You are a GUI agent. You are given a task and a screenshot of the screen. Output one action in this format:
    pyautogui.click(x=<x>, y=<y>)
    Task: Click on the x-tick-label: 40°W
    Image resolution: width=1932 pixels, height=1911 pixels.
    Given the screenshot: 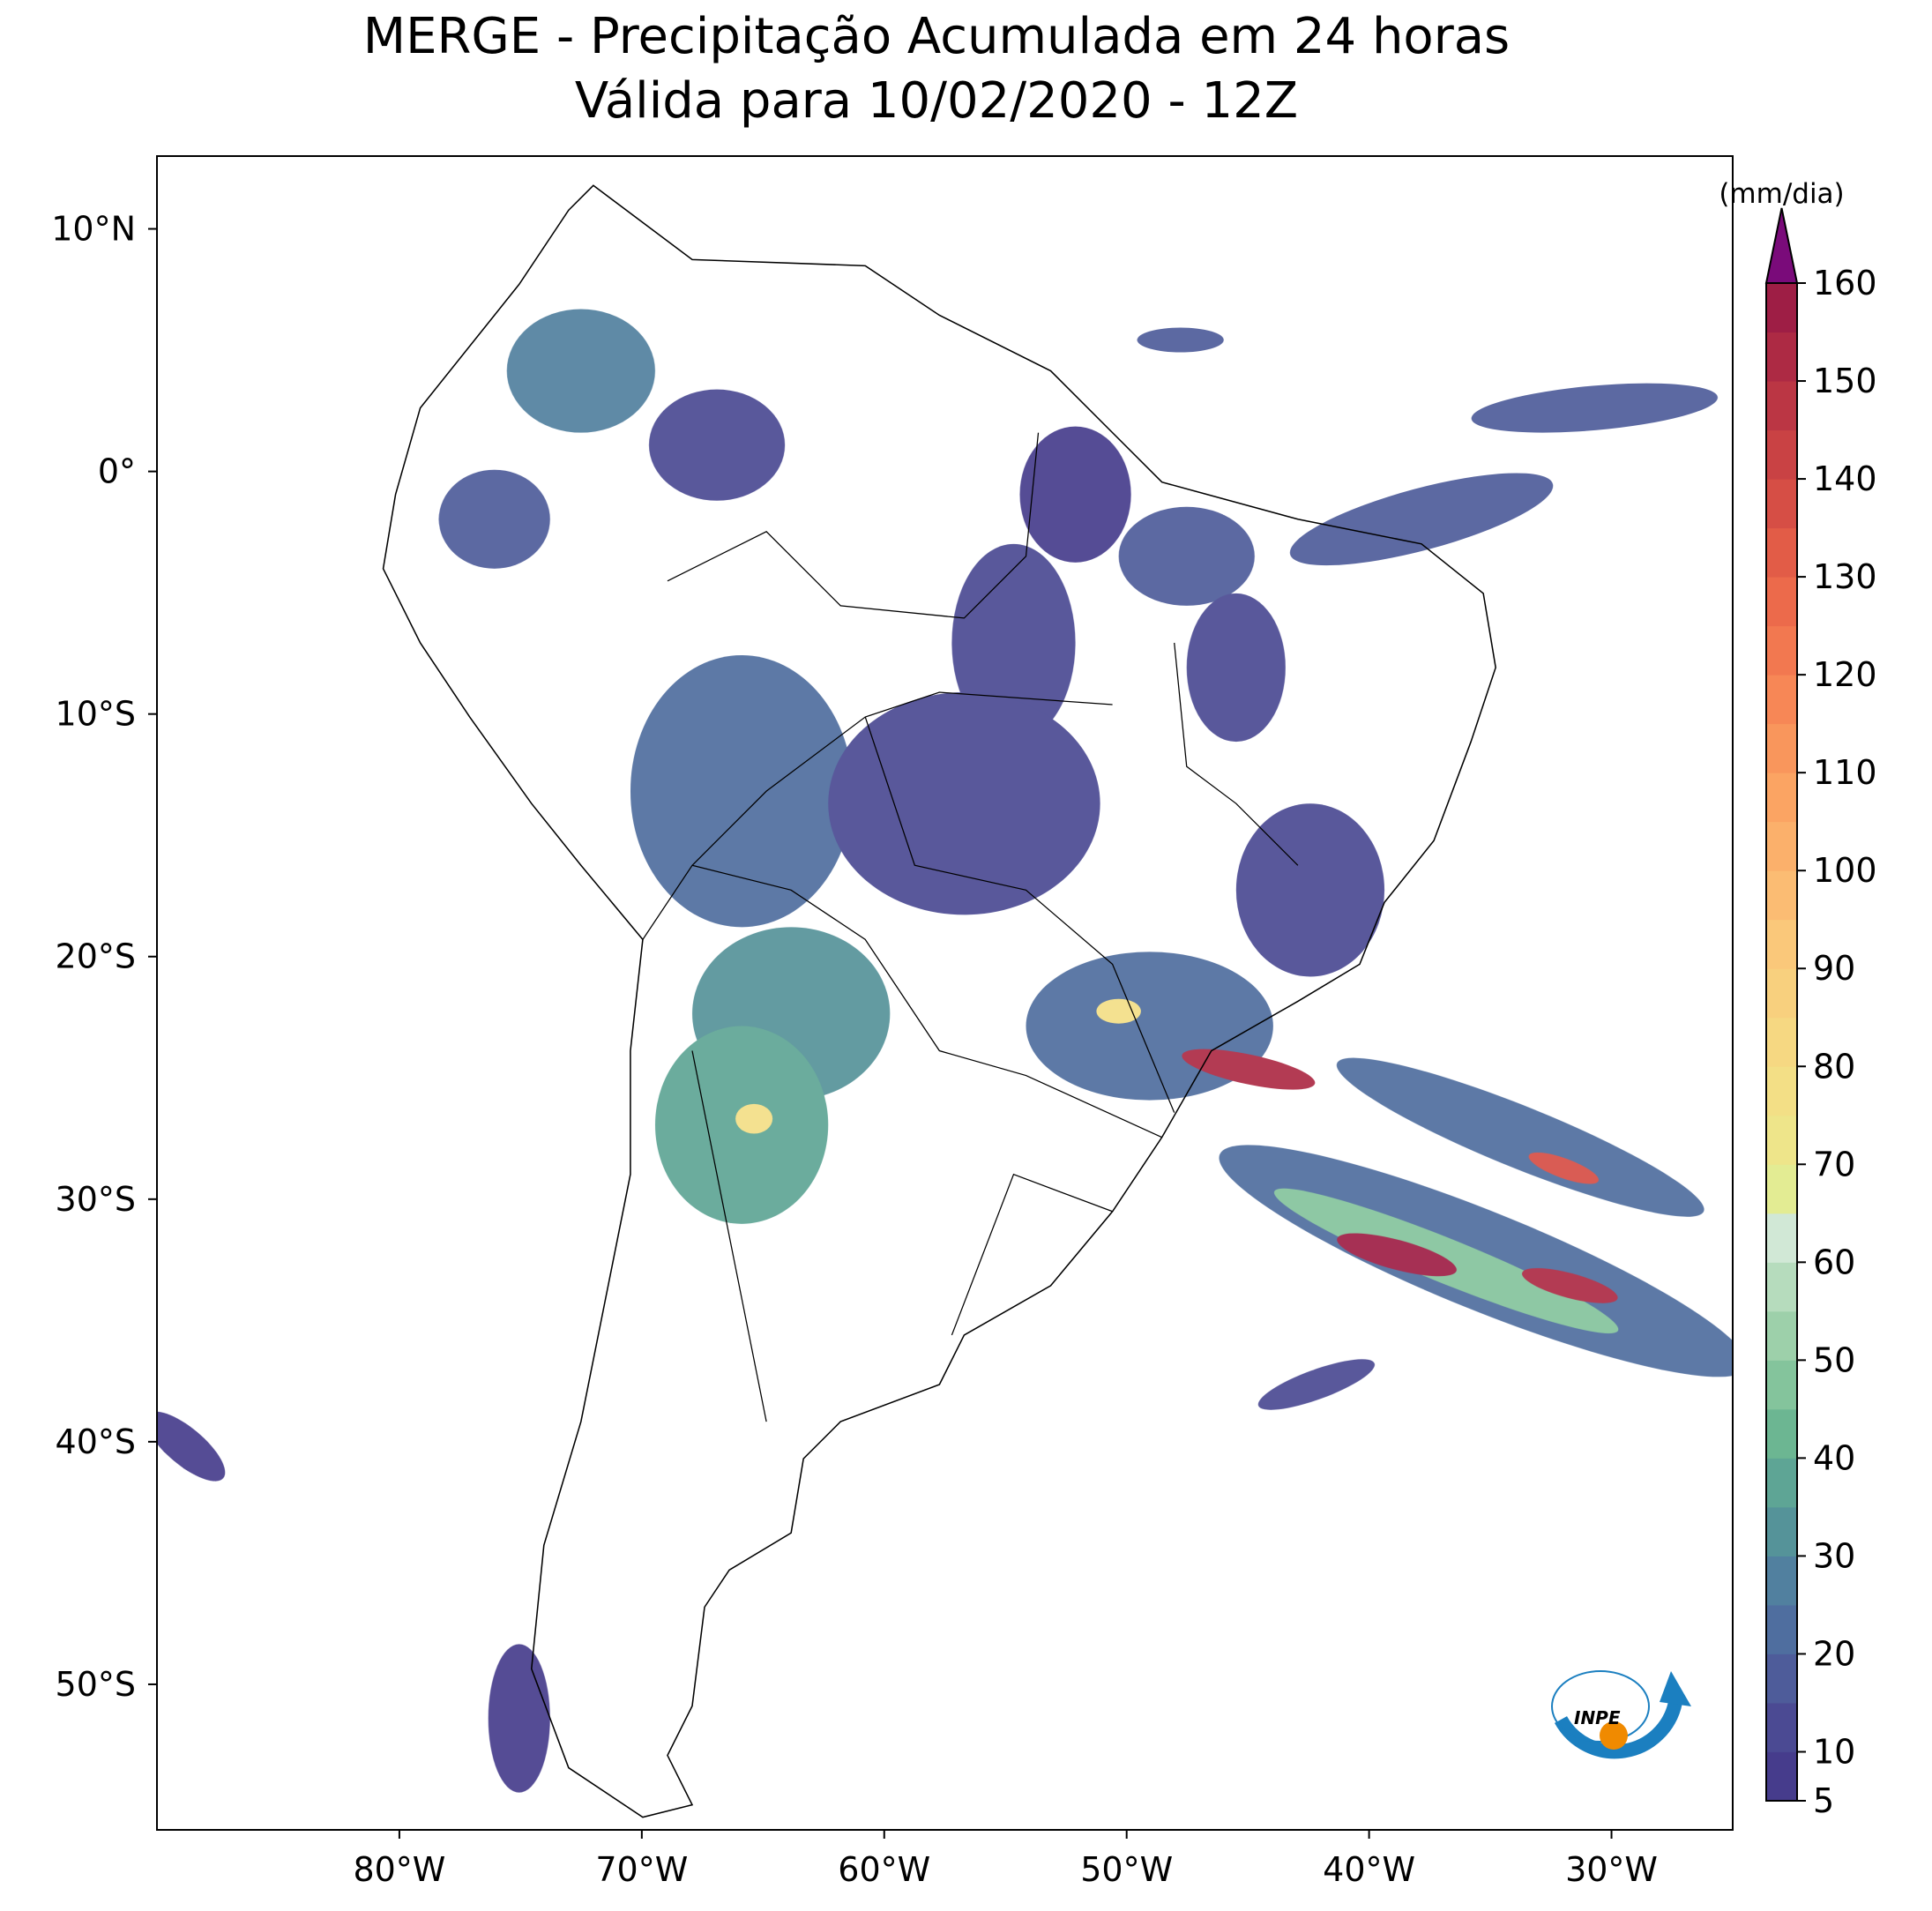 What is the action you would take?
    pyautogui.click(x=1369, y=1870)
    